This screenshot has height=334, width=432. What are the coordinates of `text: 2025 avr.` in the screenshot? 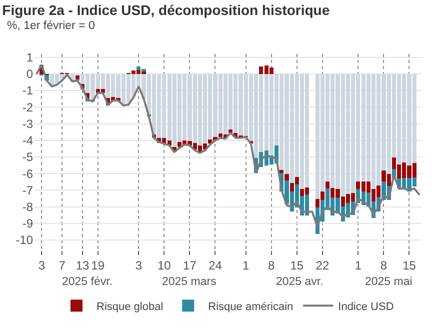 It's located at (300, 282).